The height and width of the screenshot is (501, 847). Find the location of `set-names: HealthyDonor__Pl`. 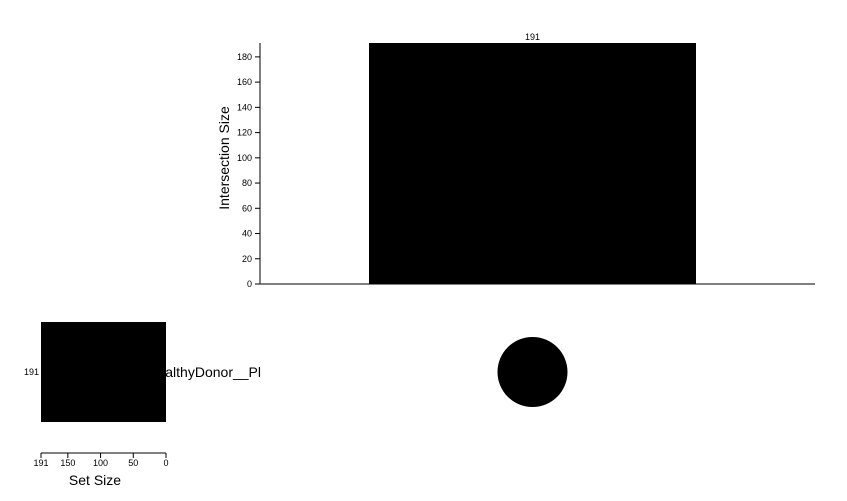

set-names: HealthyDonor__Pl is located at coordinates (204, 372).